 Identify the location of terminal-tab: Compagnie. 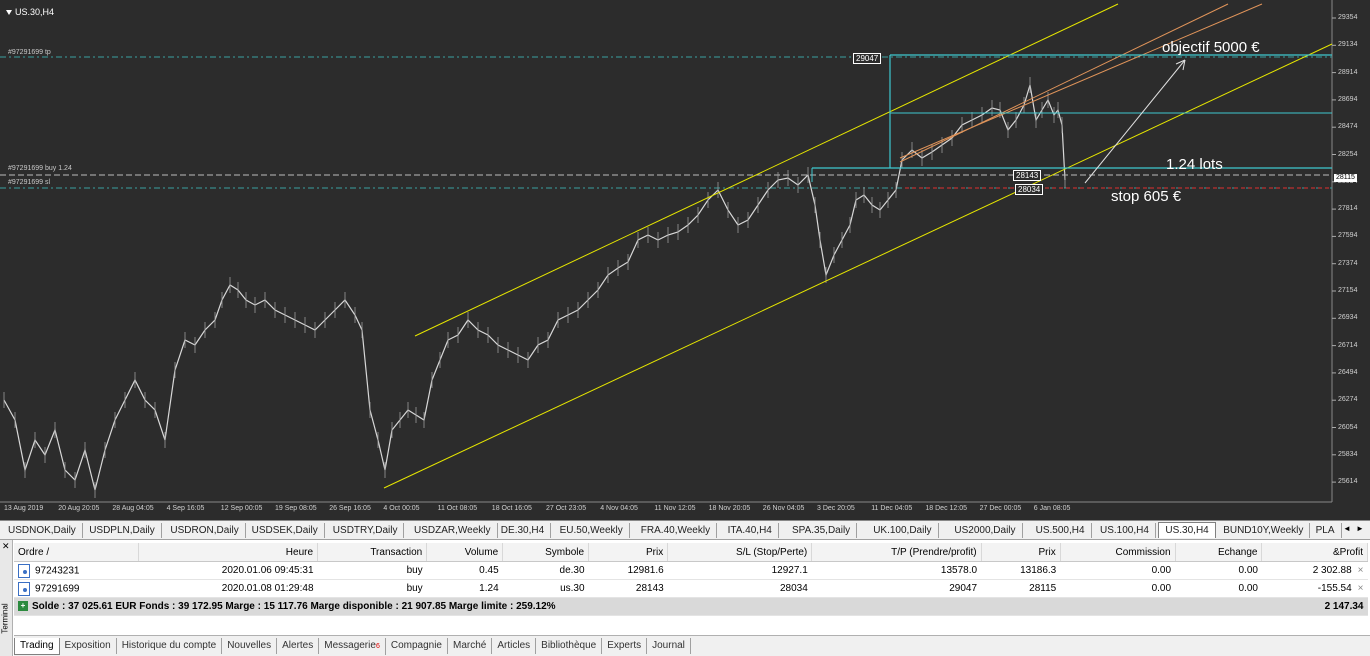
(417, 646).